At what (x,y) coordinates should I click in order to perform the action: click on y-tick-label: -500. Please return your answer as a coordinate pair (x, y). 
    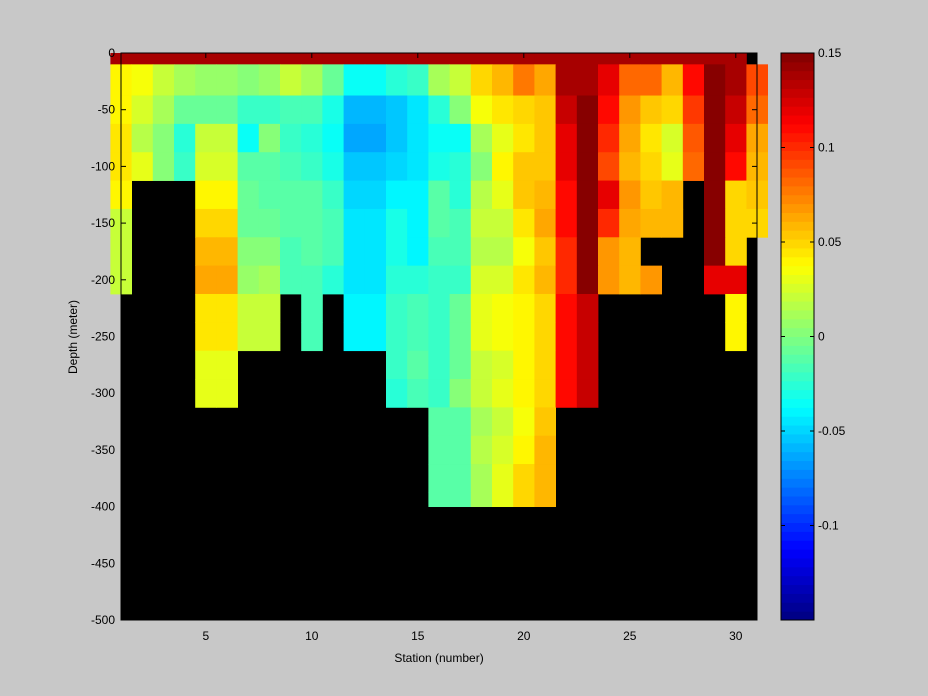
    Looking at the image, I should click on (103, 620).